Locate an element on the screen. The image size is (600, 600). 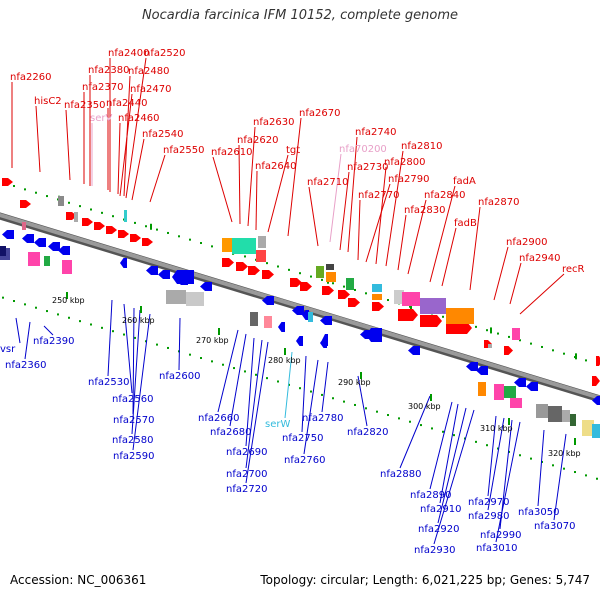
forward-gene-label: nfa2370 is located at coordinates (102, 87).